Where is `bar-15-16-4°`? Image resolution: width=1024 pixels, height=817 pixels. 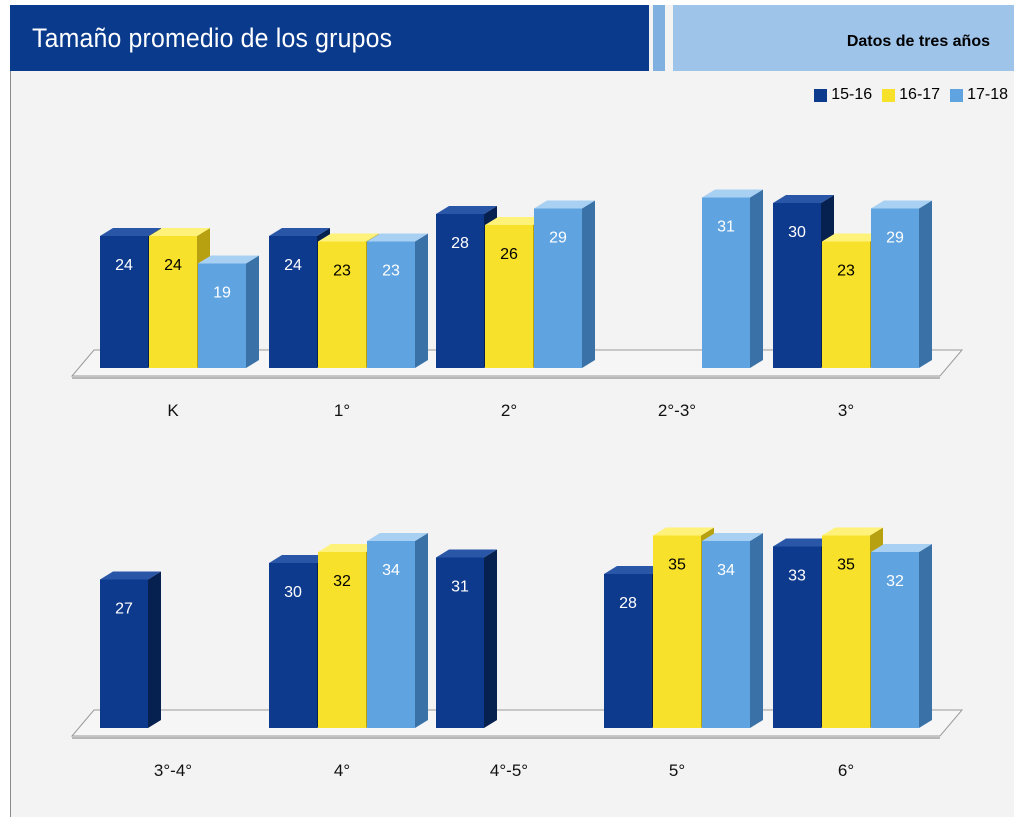
bar-15-16-4° is located at coordinates (293, 645).